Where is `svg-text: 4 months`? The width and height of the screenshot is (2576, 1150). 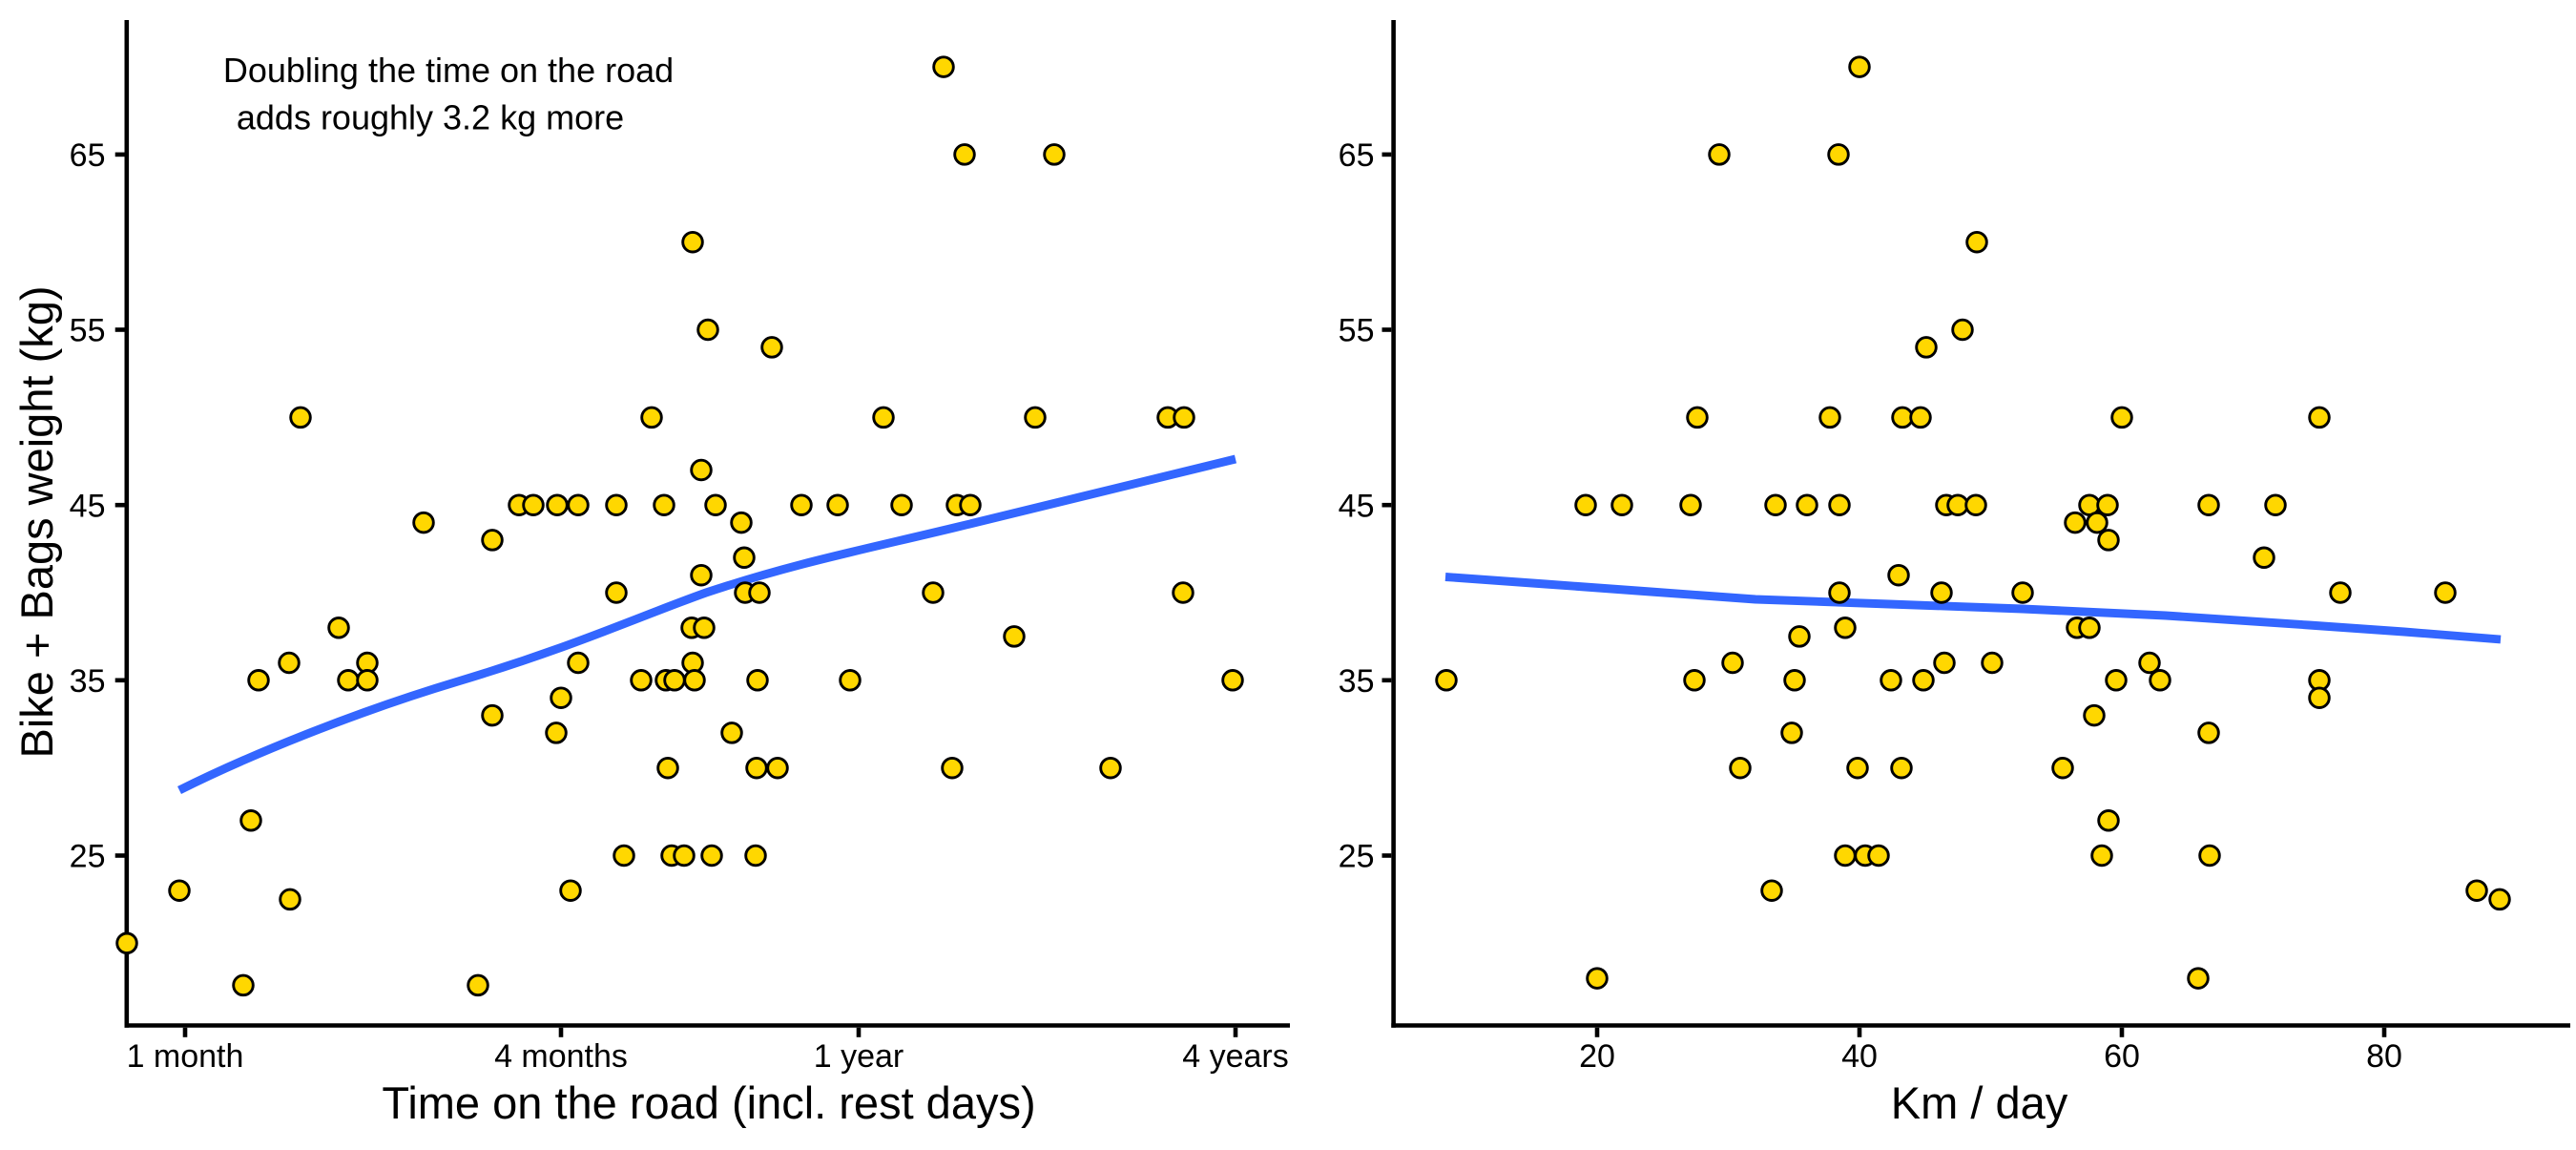
svg-text: 4 months is located at coordinates (561, 1056).